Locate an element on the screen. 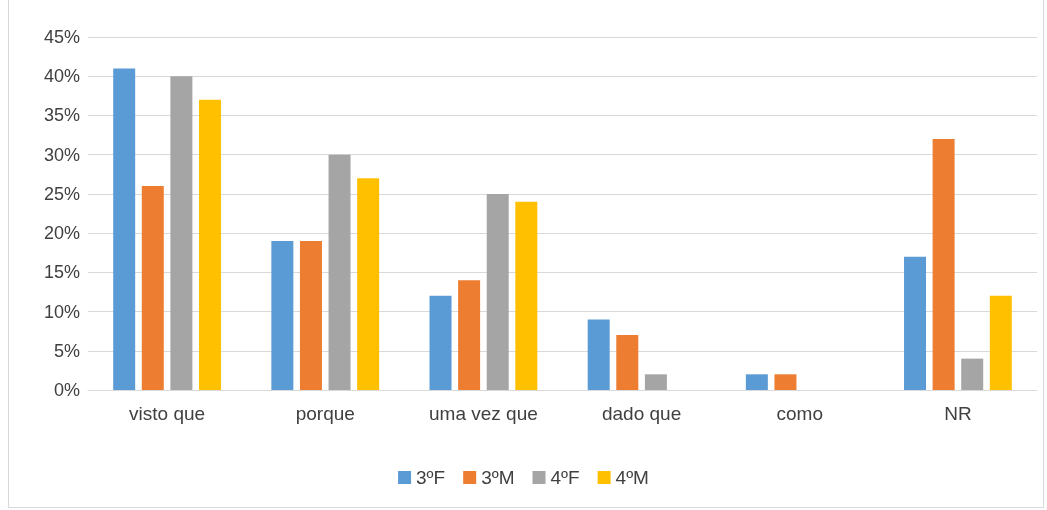 This screenshot has height=510, width=1047. legend-label: 4ºM is located at coordinates (632, 477).